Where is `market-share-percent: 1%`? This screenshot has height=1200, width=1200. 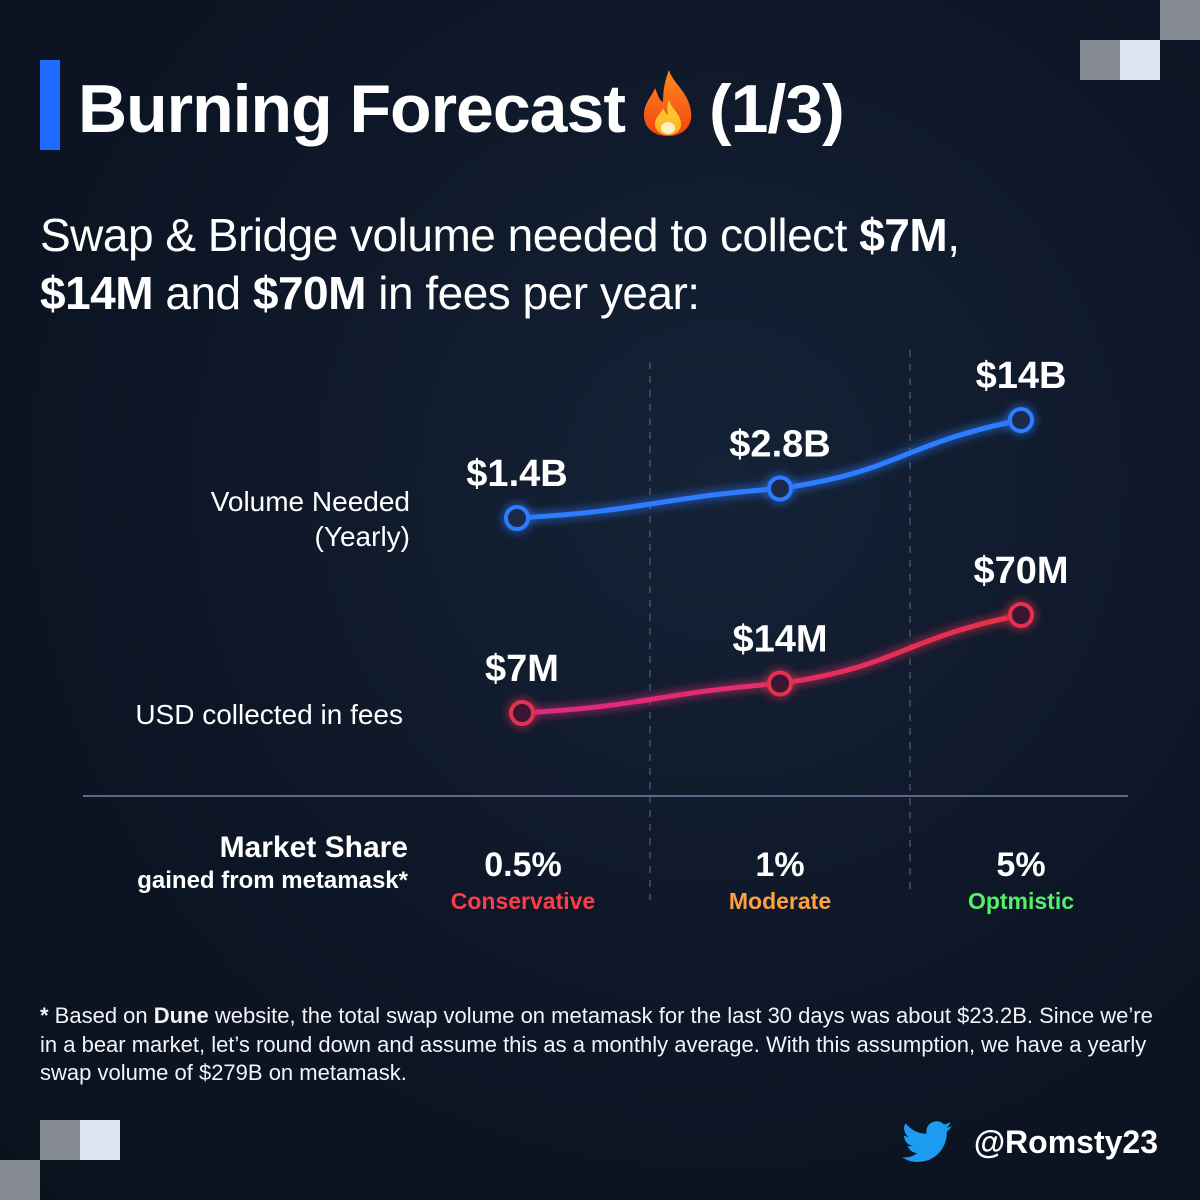
market-share-percent: 1% is located at coordinates (780, 865).